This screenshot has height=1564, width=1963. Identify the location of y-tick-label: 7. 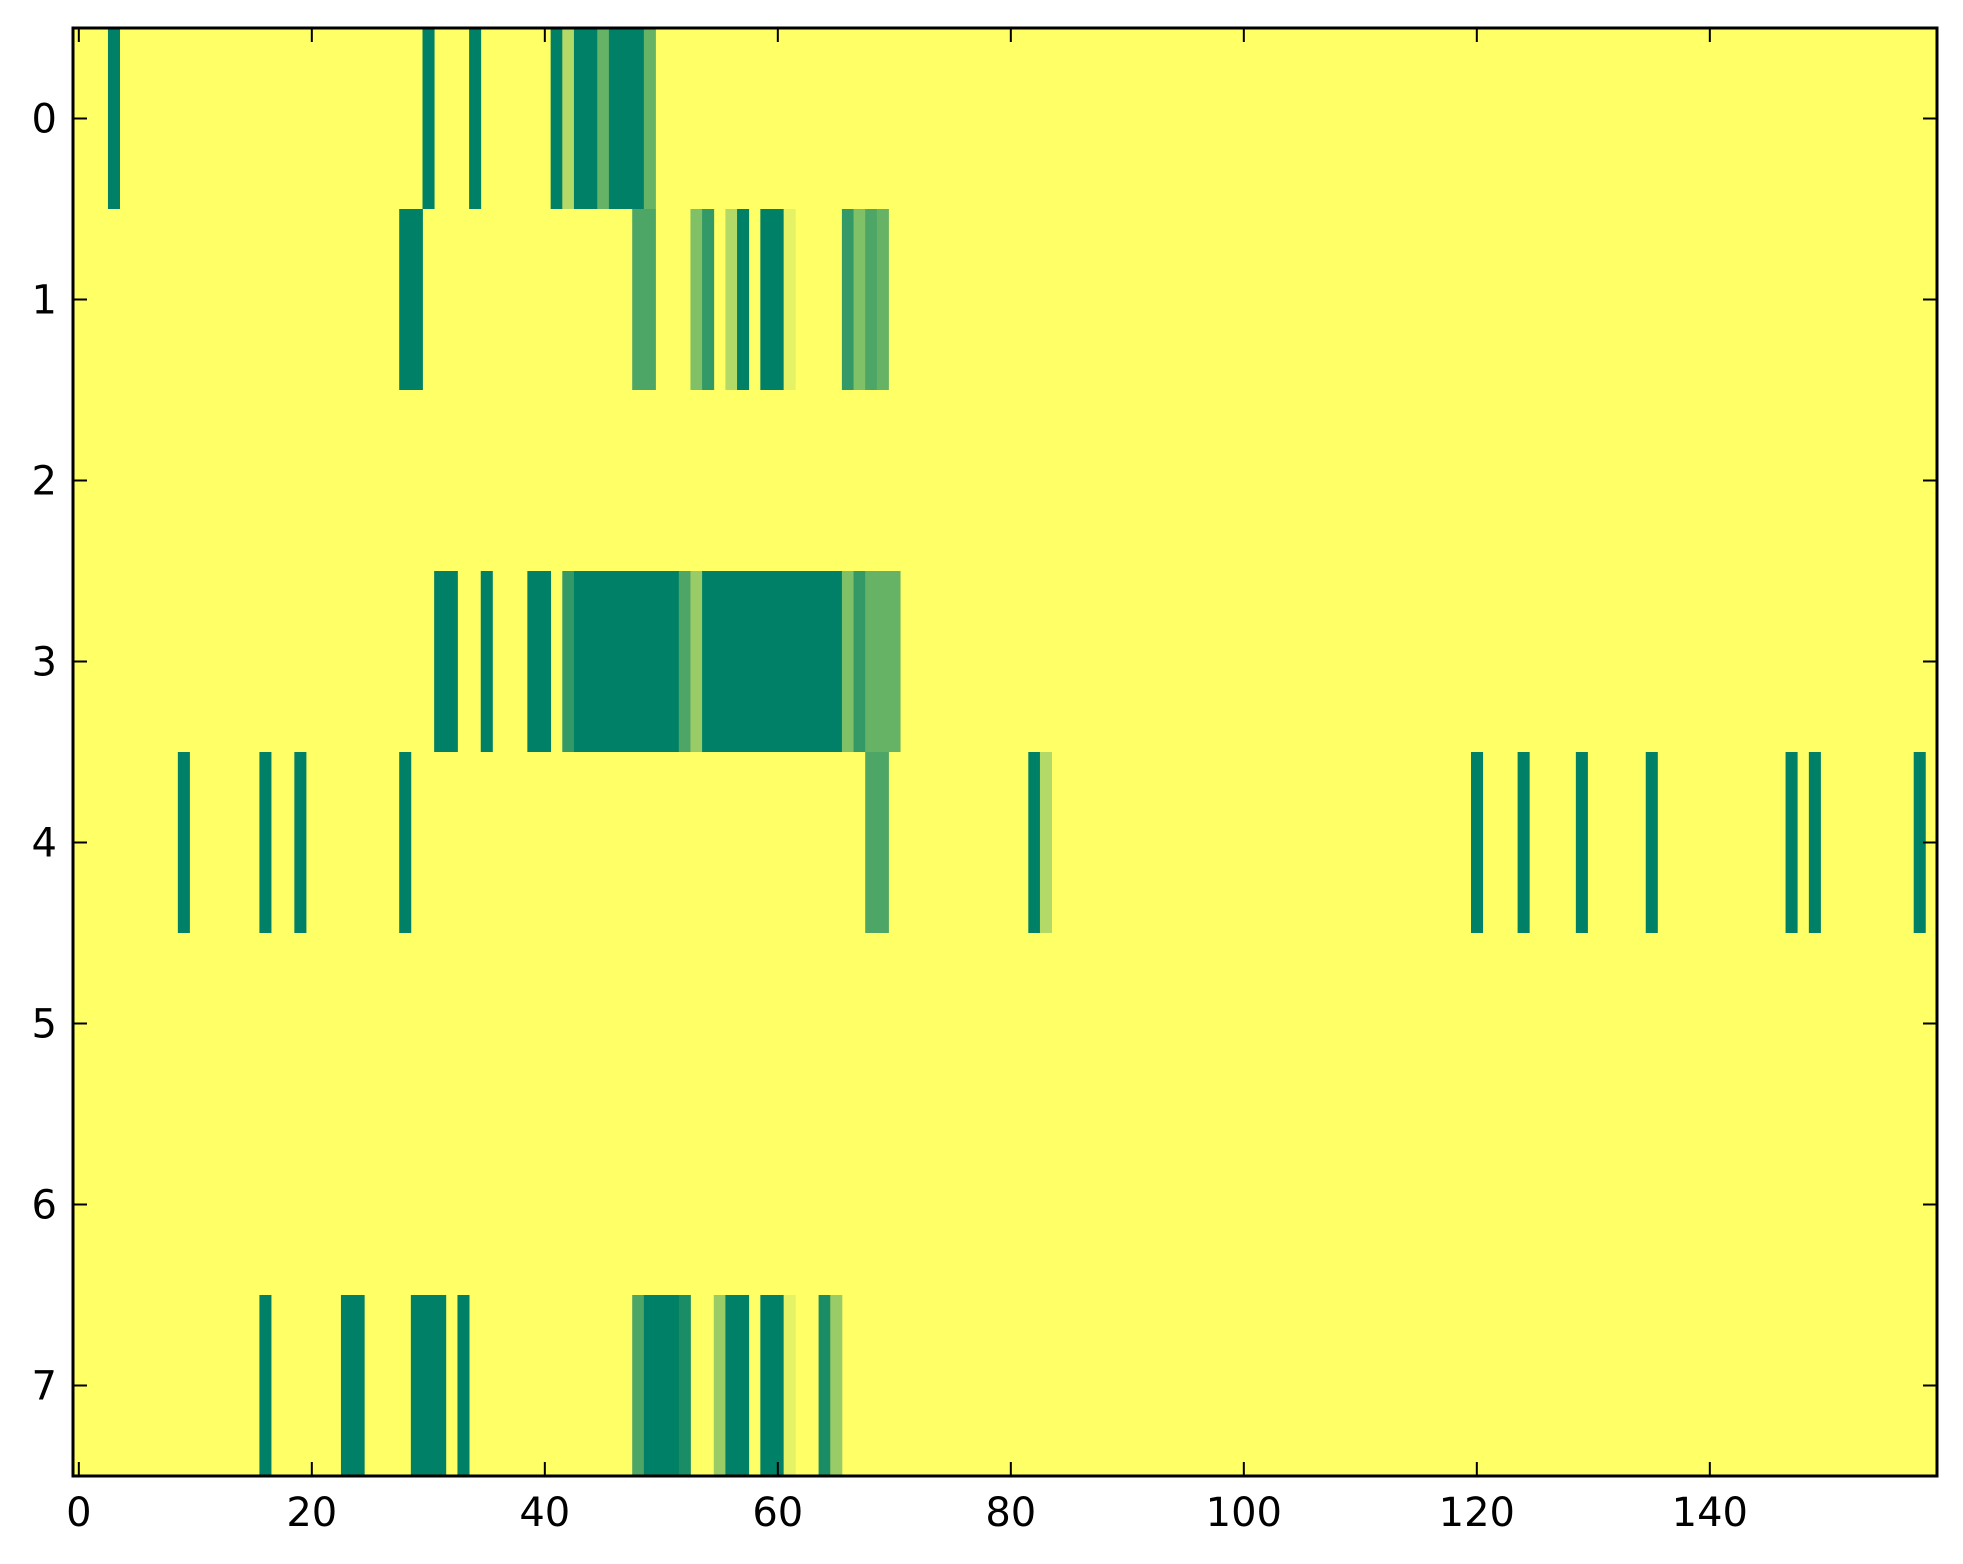
(44, 1387).